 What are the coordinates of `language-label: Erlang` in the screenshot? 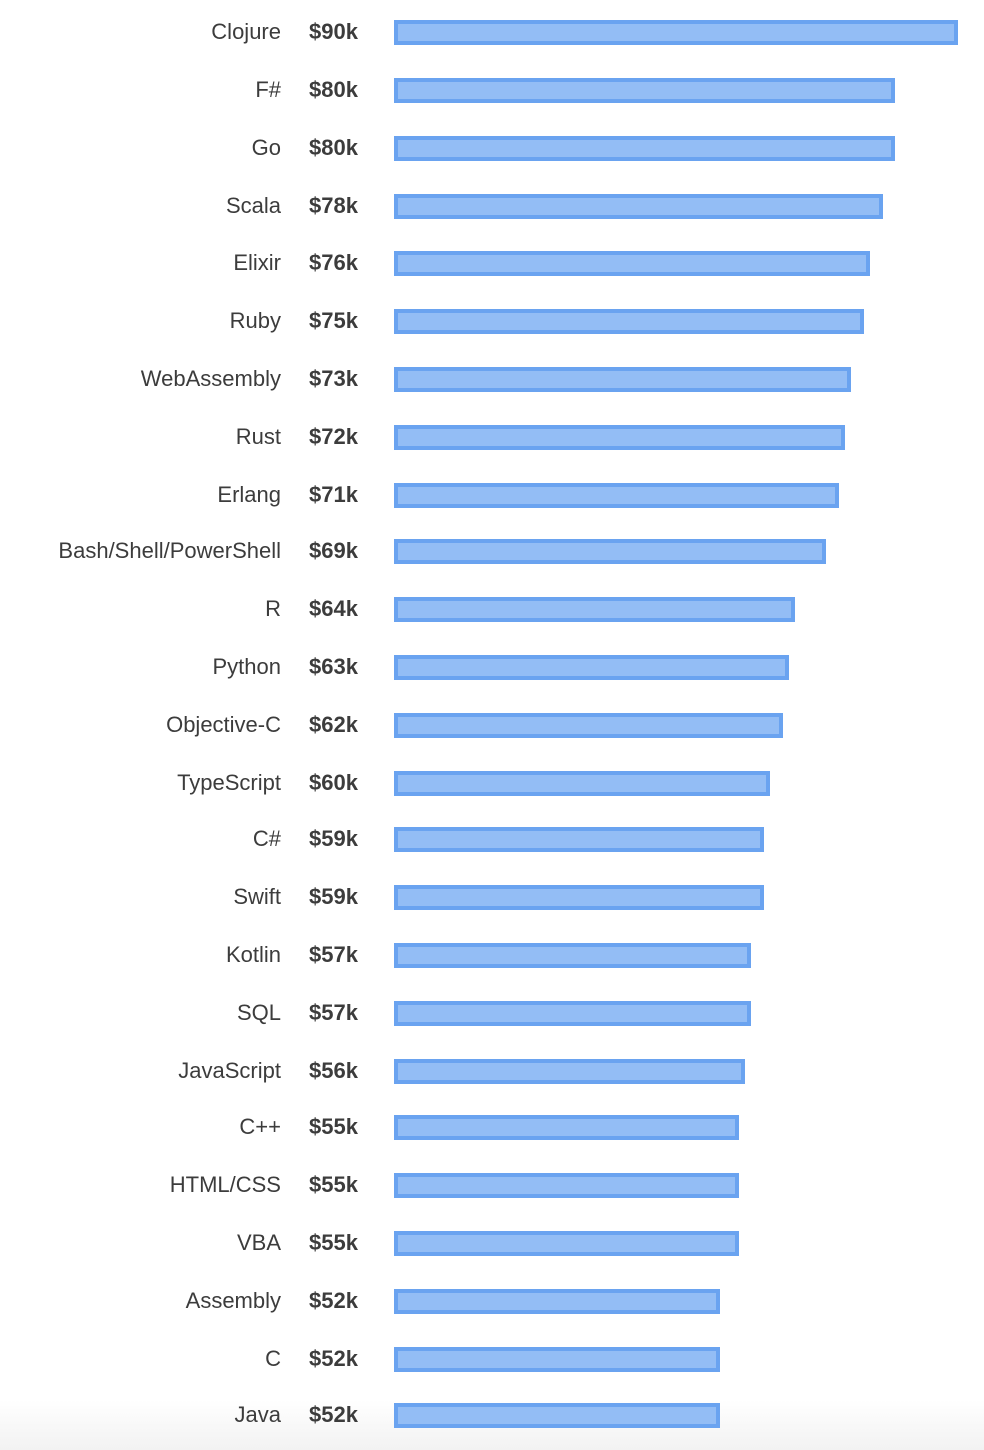 It's located at (249, 494).